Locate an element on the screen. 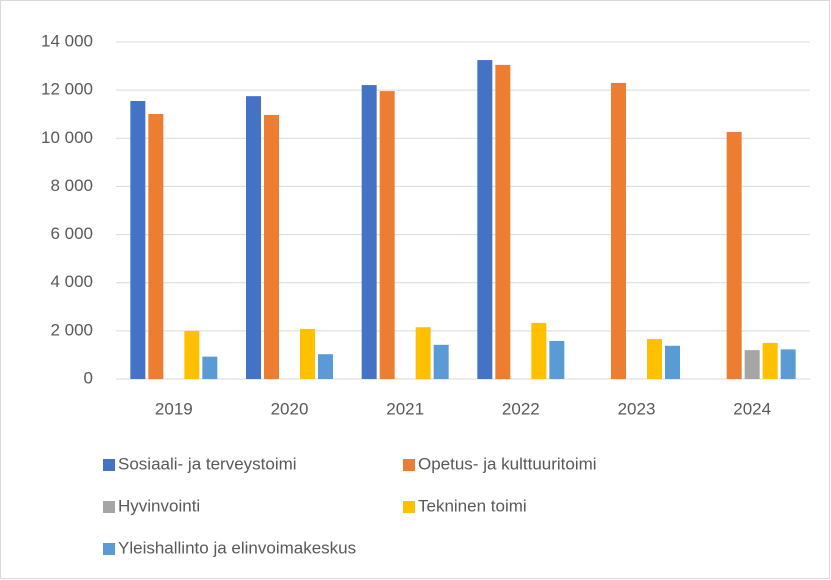  y-tick-label: 14 000 is located at coordinates (67, 40).